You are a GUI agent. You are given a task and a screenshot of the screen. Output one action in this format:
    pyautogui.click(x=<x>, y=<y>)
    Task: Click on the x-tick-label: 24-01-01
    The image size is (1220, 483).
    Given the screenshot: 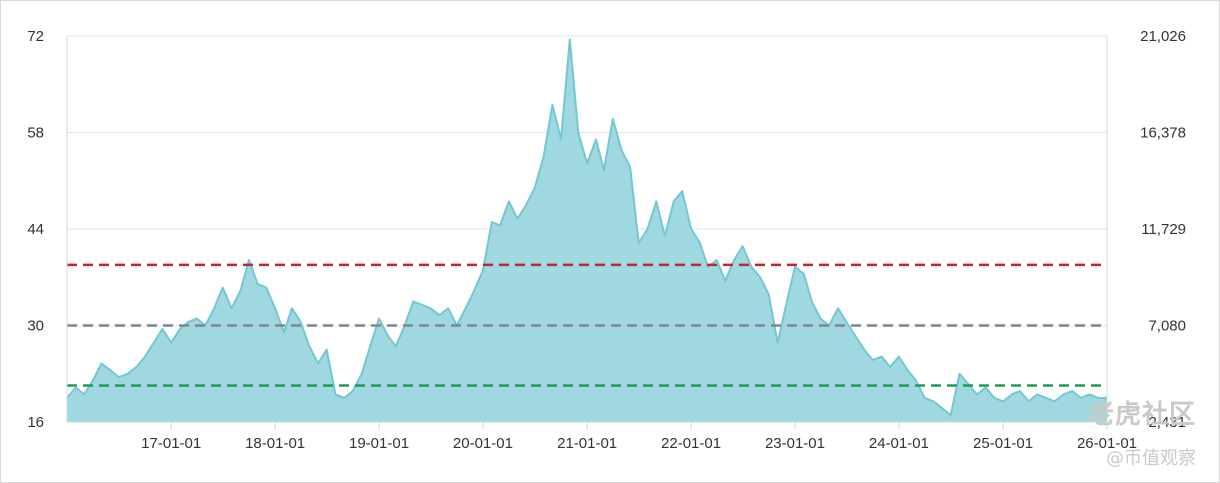 What is the action you would take?
    pyautogui.click(x=899, y=443)
    